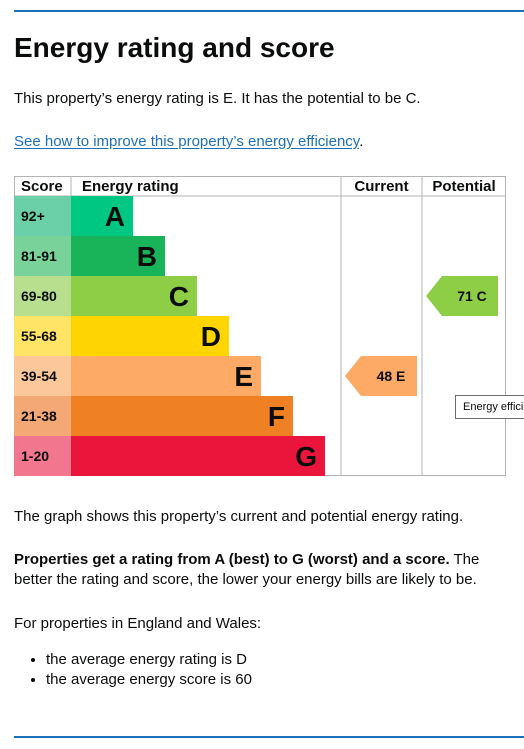  Describe the element at coordinates (463, 186) in the screenshot. I see `header-potential: Potential` at that location.